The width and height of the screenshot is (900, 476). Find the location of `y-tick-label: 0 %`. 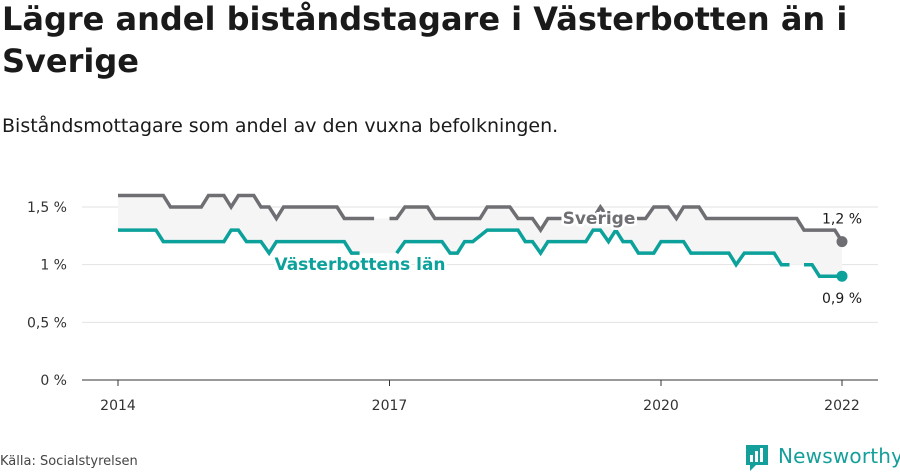

y-tick-label: 0 % is located at coordinates (53, 381).